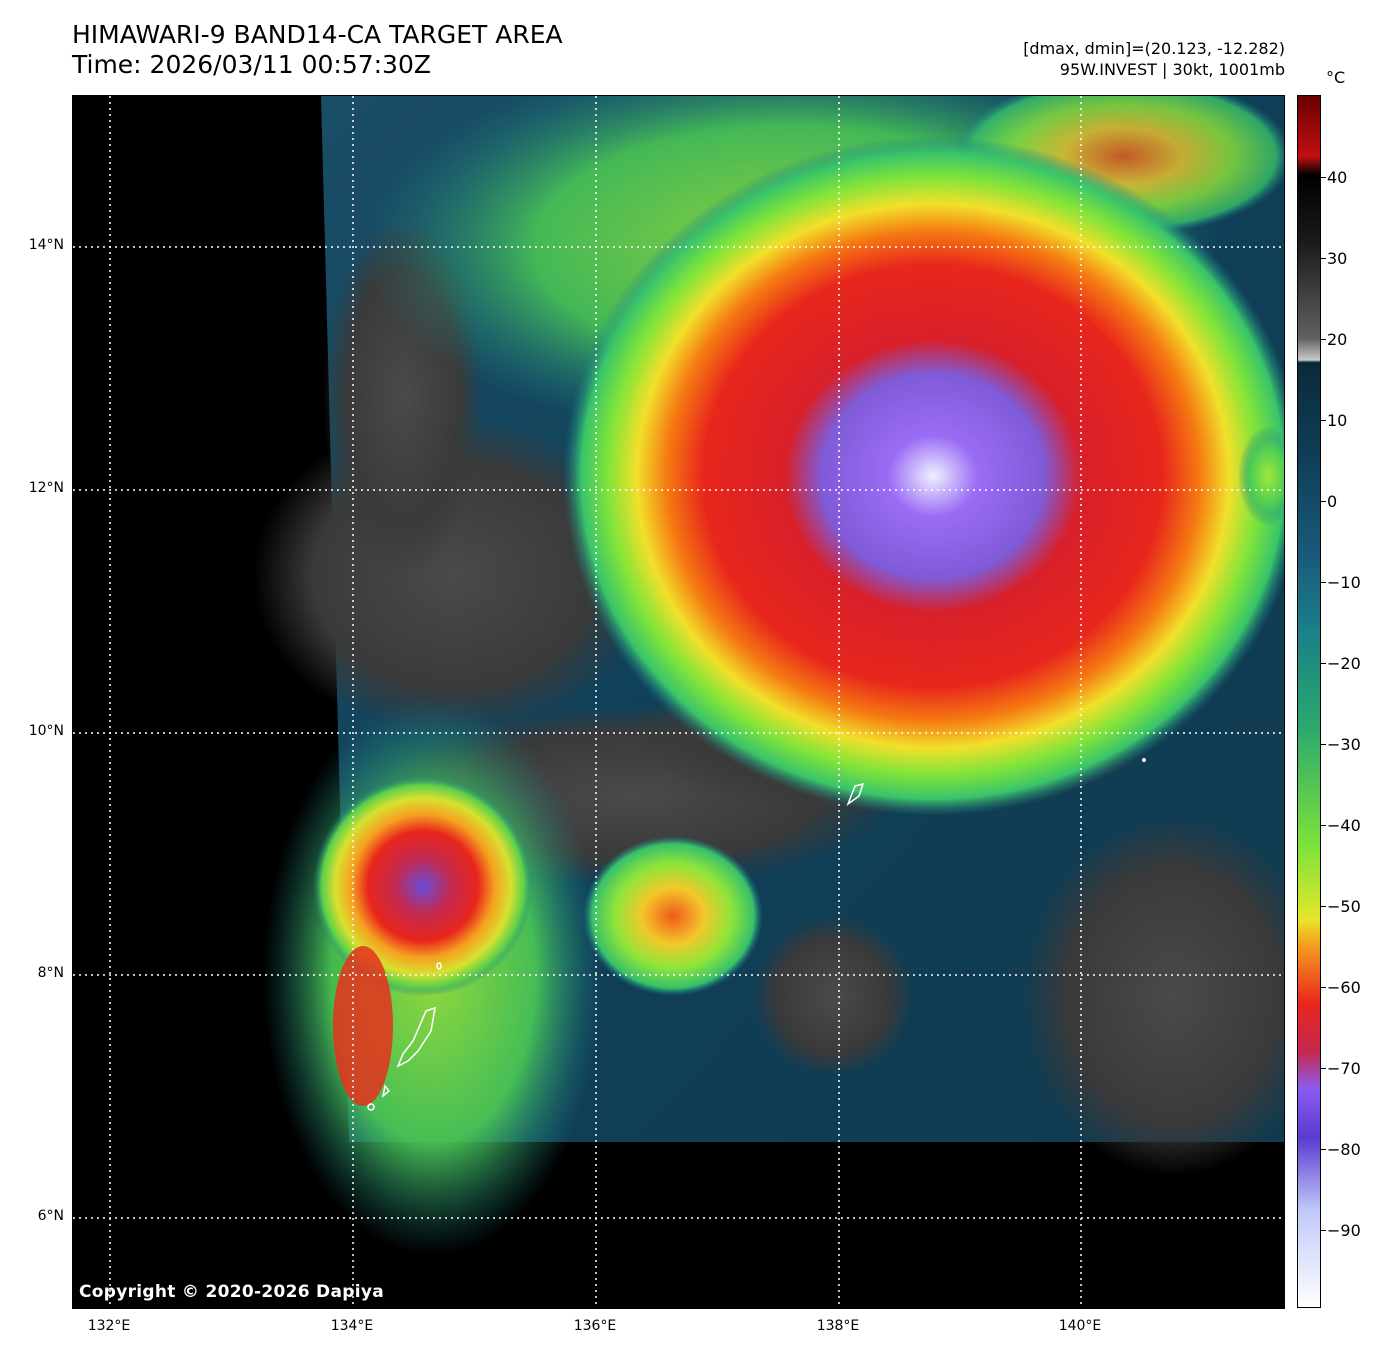 This screenshot has height=1359, width=1390. What do you see at coordinates (416, 1037) in the screenshot?
I see `coastline-palau` at bounding box center [416, 1037].